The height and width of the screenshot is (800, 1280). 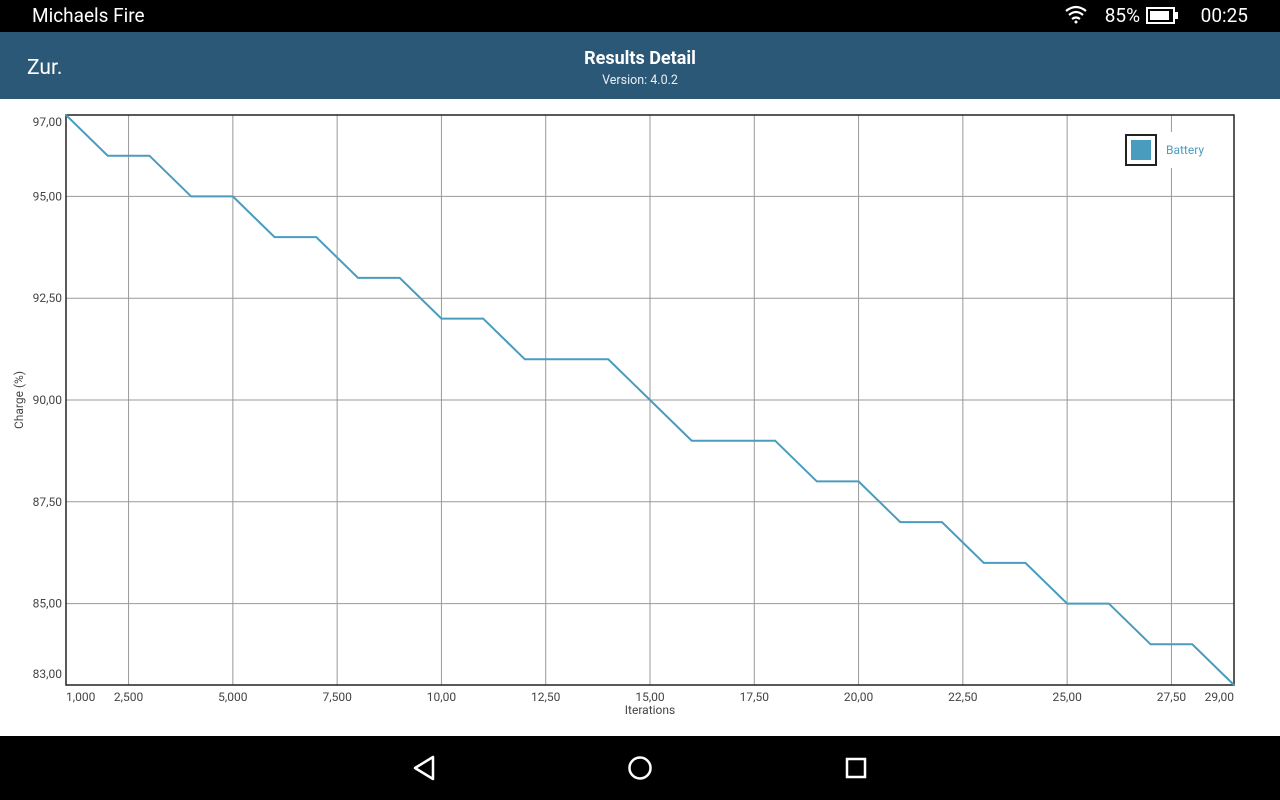 What do you see at coordinates (44, 68) in the screenshot?
I see `back-button: Zur.` at bounding box center [44, 68].